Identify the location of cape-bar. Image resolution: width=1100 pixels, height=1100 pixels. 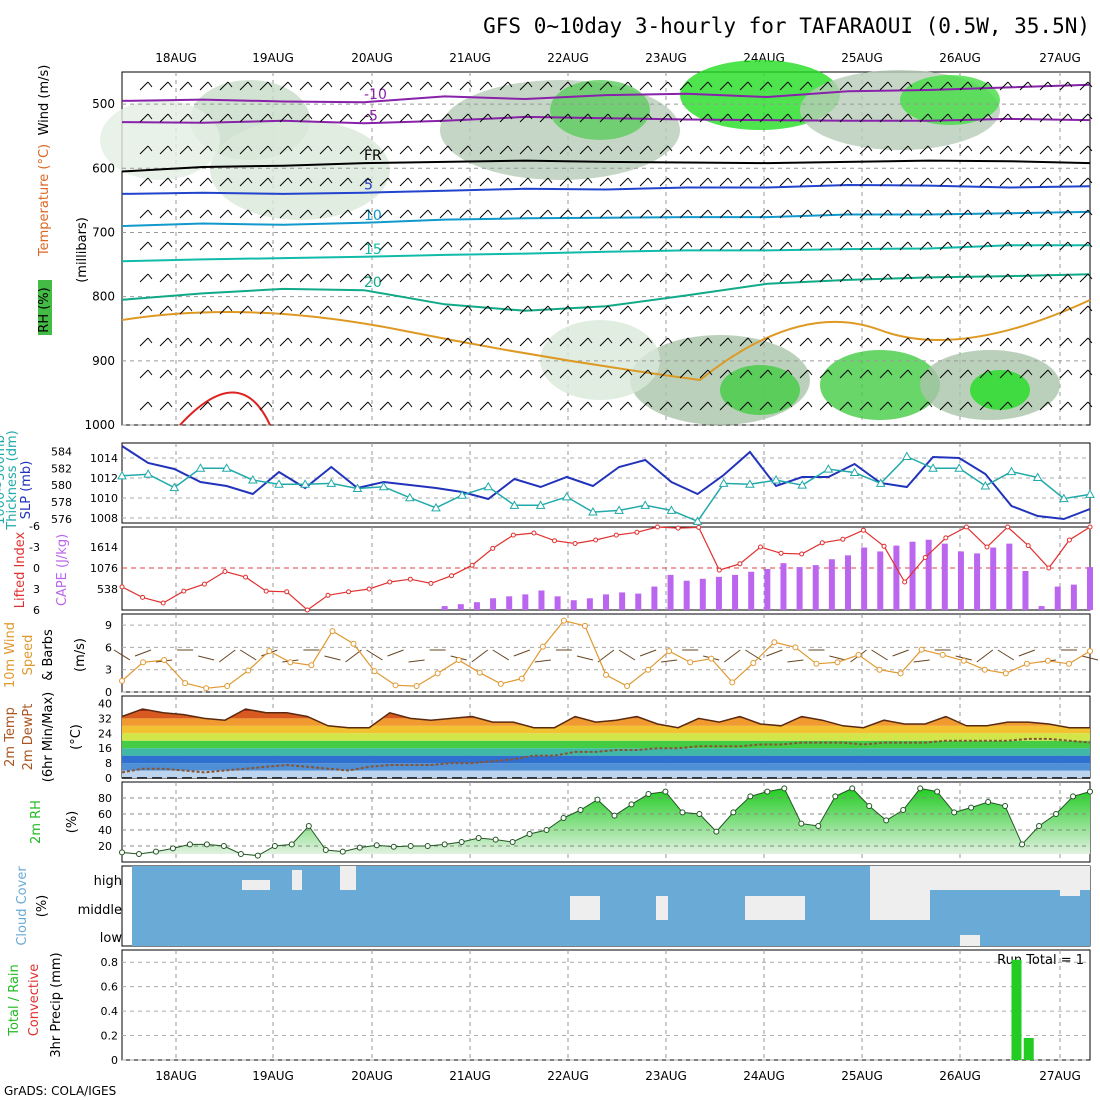
(944, 576).